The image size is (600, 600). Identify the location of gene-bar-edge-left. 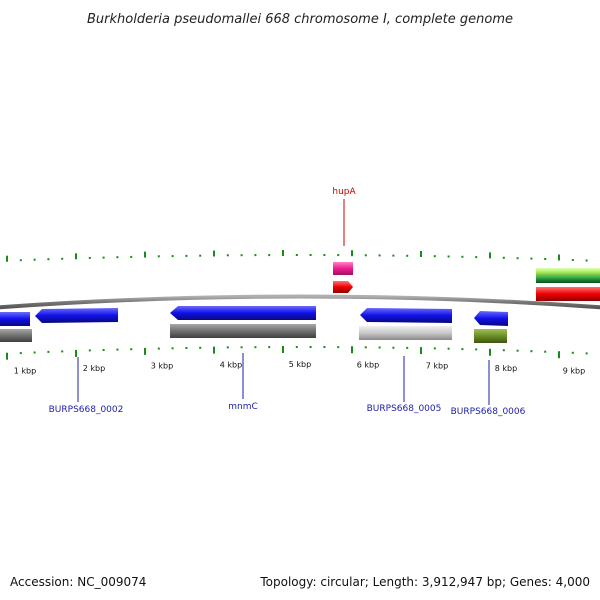
(16, 335).